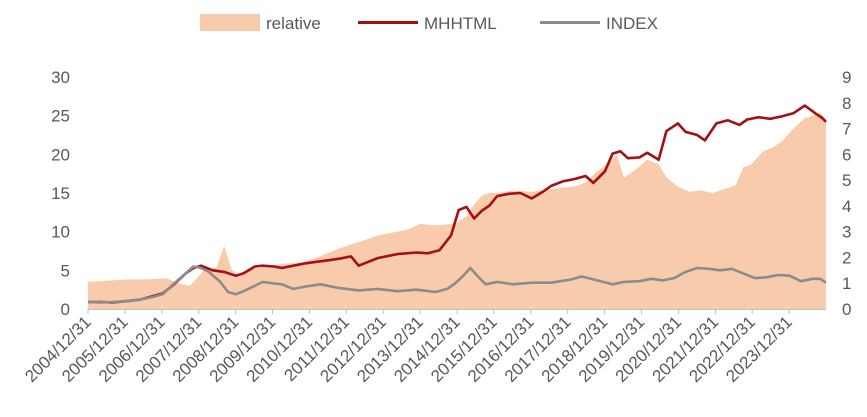  What do you see at coordinates (460, 23) in the screenshot?
I see `legend-label-mhhtml: MHHTML` at bounding box center [460, 23].